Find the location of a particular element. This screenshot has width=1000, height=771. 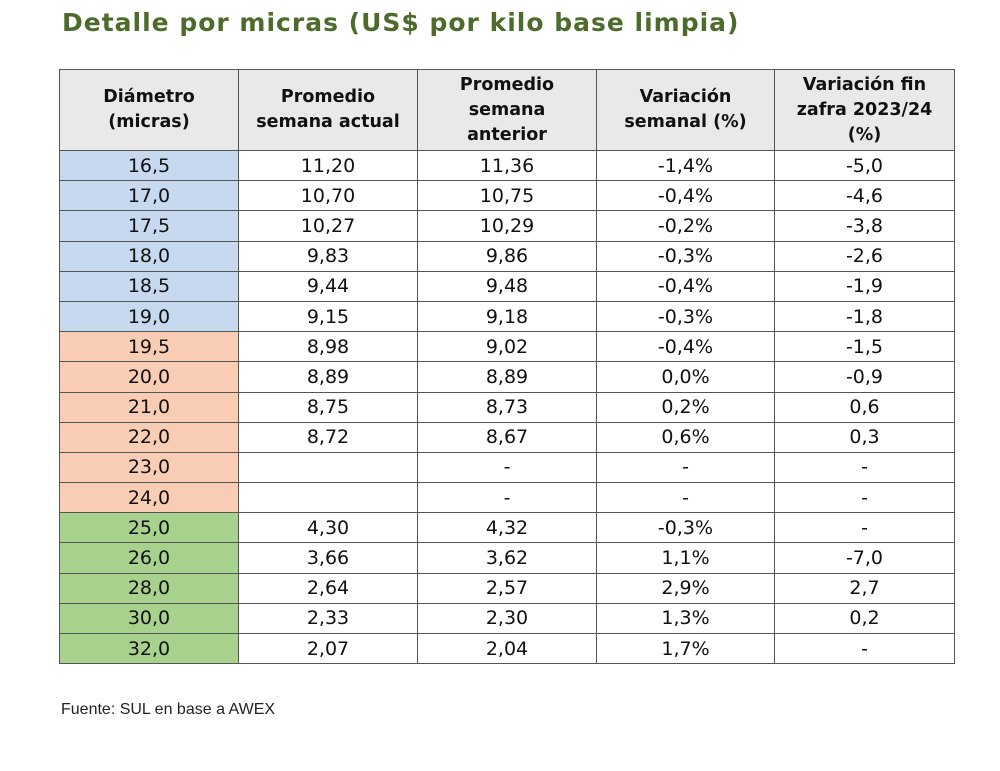

table-row: 17,5 10,27 10,29 -0,2% -3,8 is located at coordinates (507, 226).